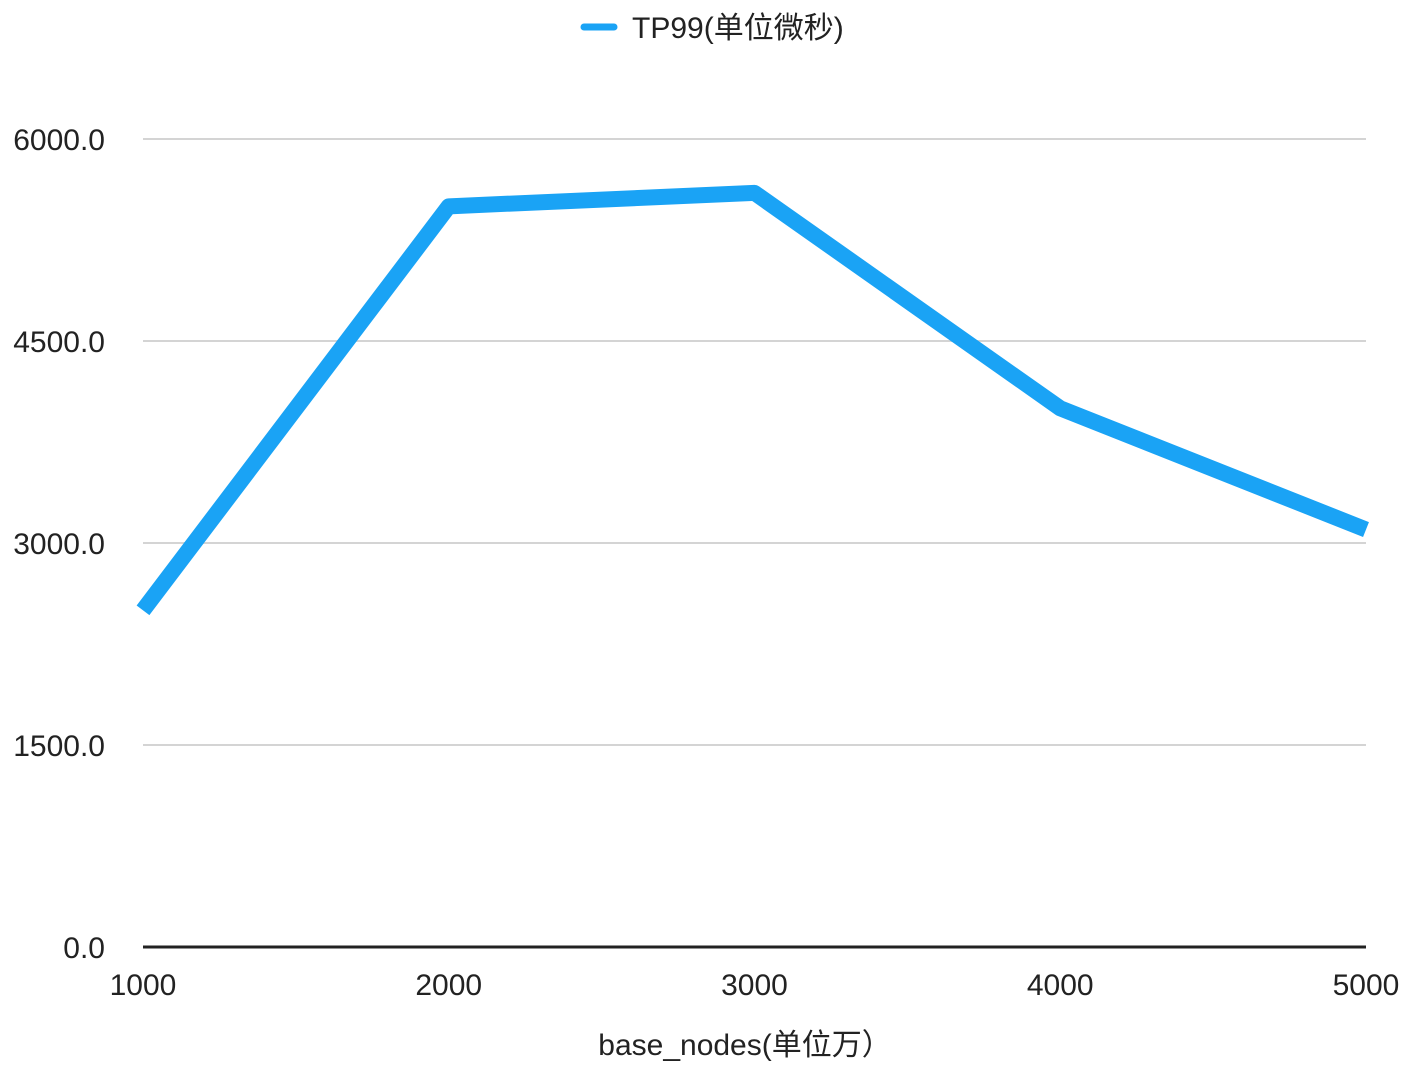 Image resolution: width=1404 pixels, height=1068 pixels. I want to click on y-axis-tick-labels: 0.0 1500.0 3000.0 4500.0 6000.0, so click(59, 544).